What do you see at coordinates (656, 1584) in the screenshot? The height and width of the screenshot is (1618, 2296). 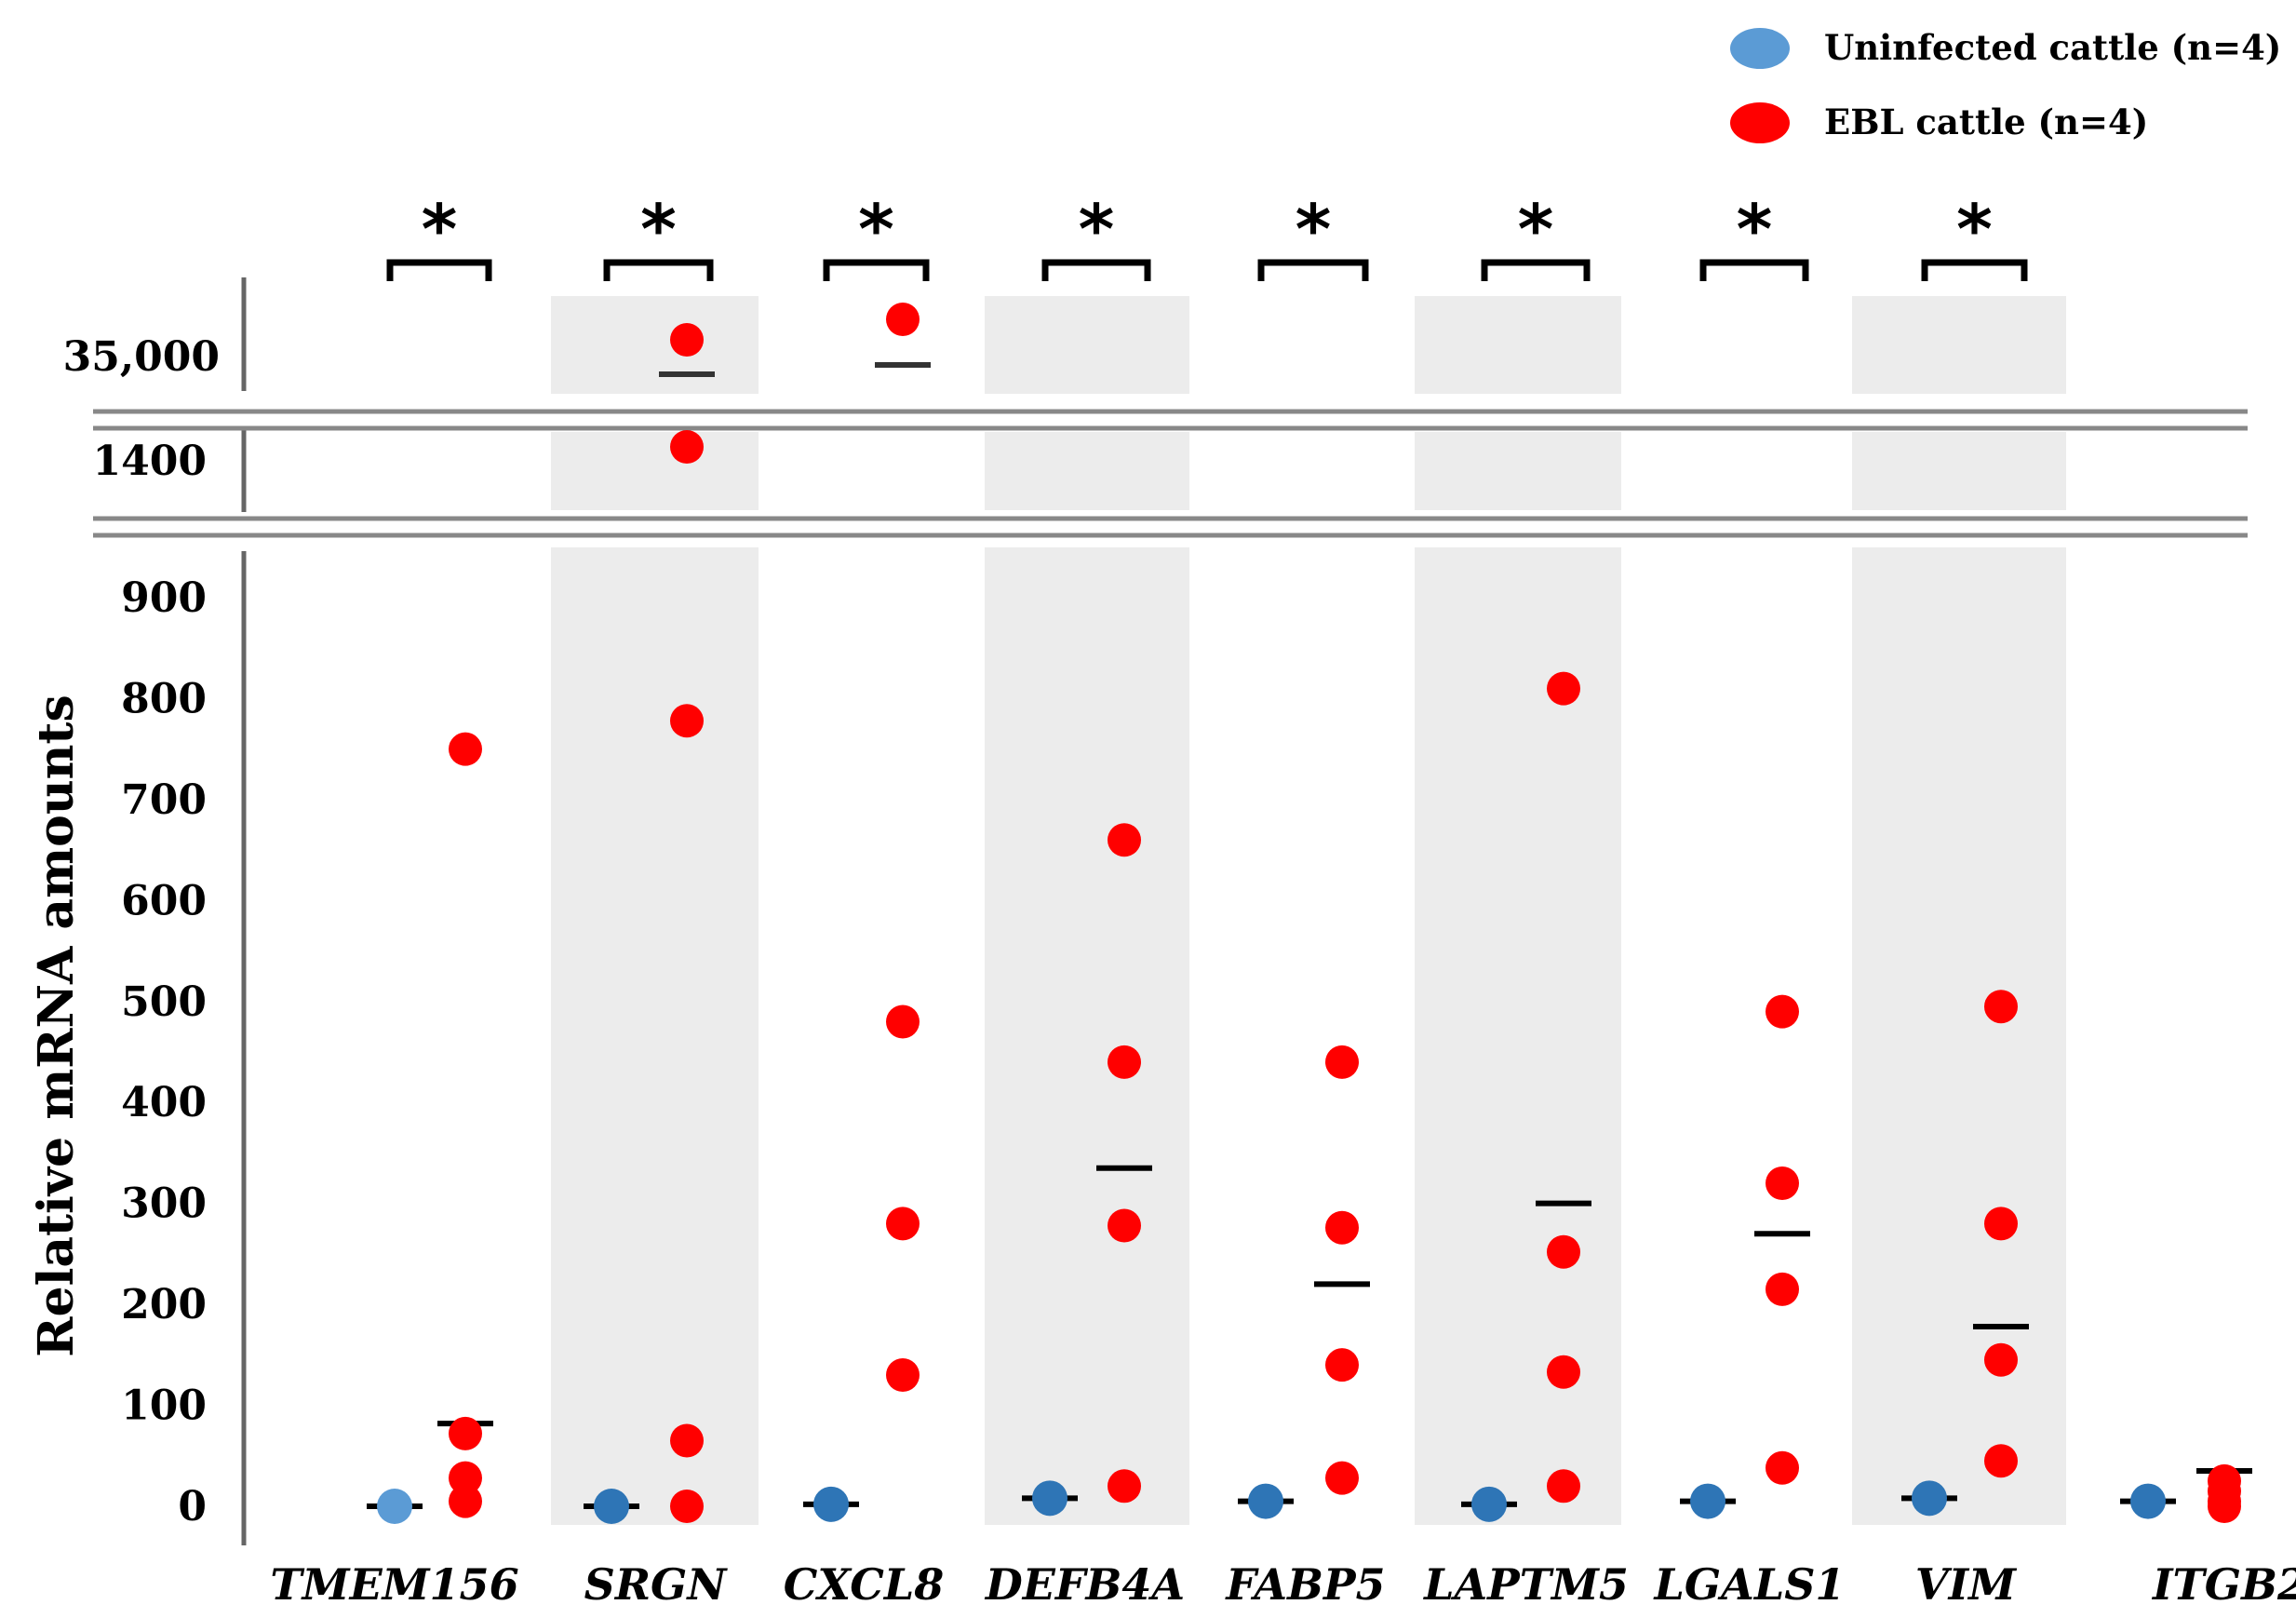 I see `gene-label: SRGN` at bounding box center [656, 1584].